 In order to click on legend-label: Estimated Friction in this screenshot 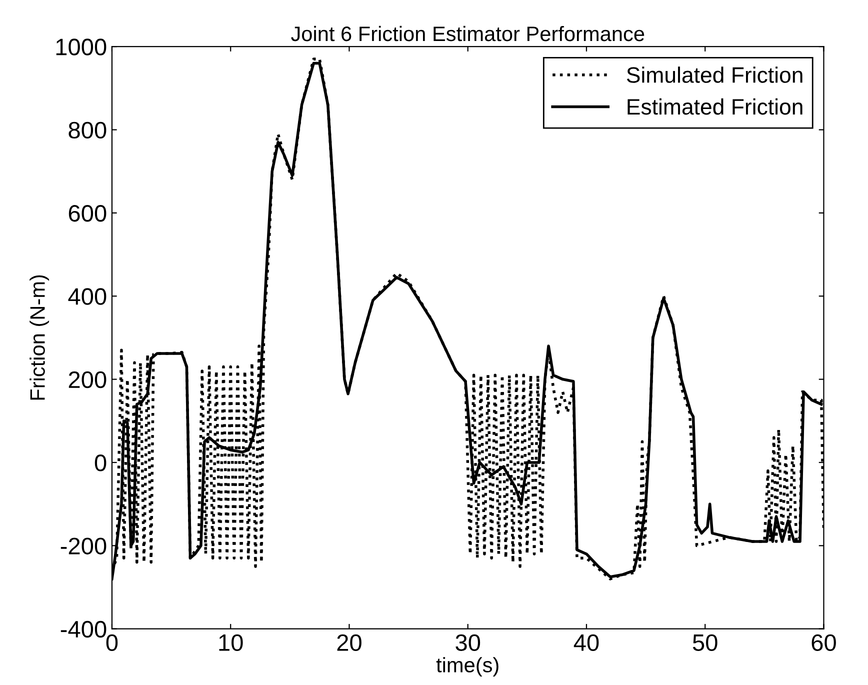, I will do `click(715, 106)`.